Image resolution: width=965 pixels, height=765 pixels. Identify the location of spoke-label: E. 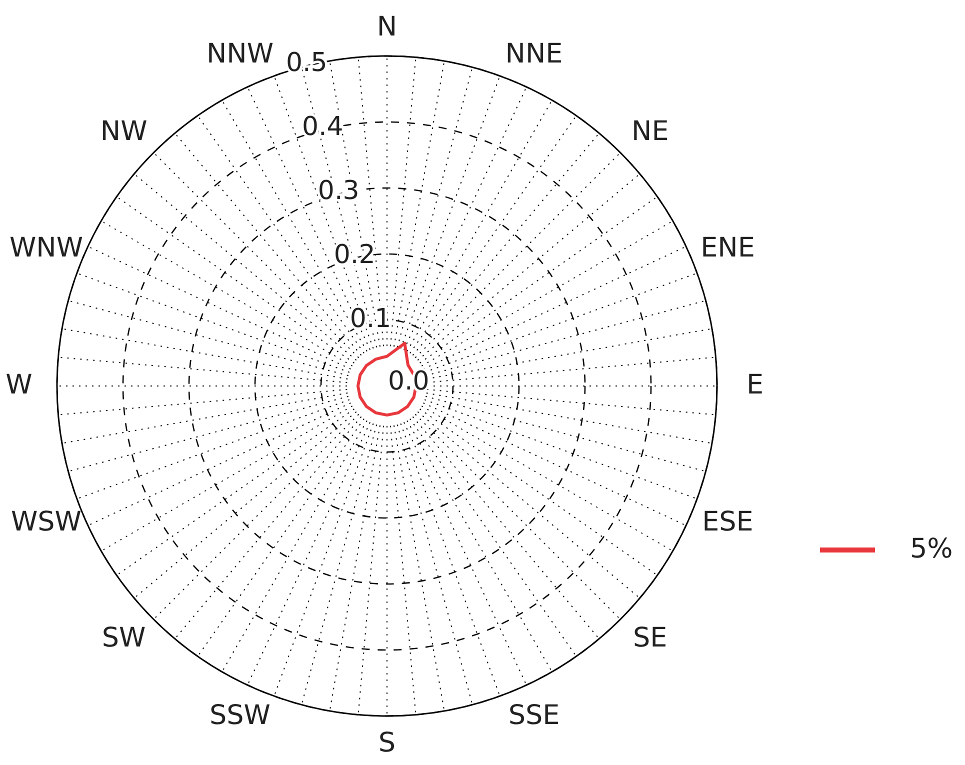
(755, 384).